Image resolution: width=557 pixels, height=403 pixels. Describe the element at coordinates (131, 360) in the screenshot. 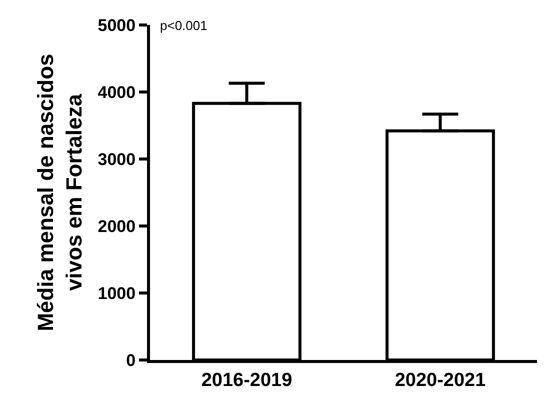

I see `y-tick-label: 0` at that location.